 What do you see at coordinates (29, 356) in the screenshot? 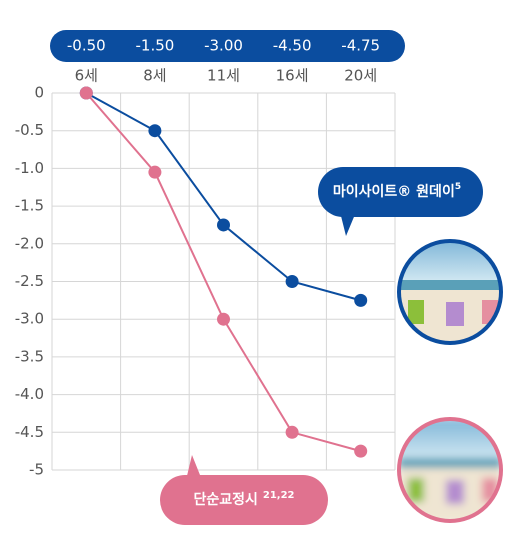
I see `y-tick-label: -3.5` at bounding box center [29, 356].